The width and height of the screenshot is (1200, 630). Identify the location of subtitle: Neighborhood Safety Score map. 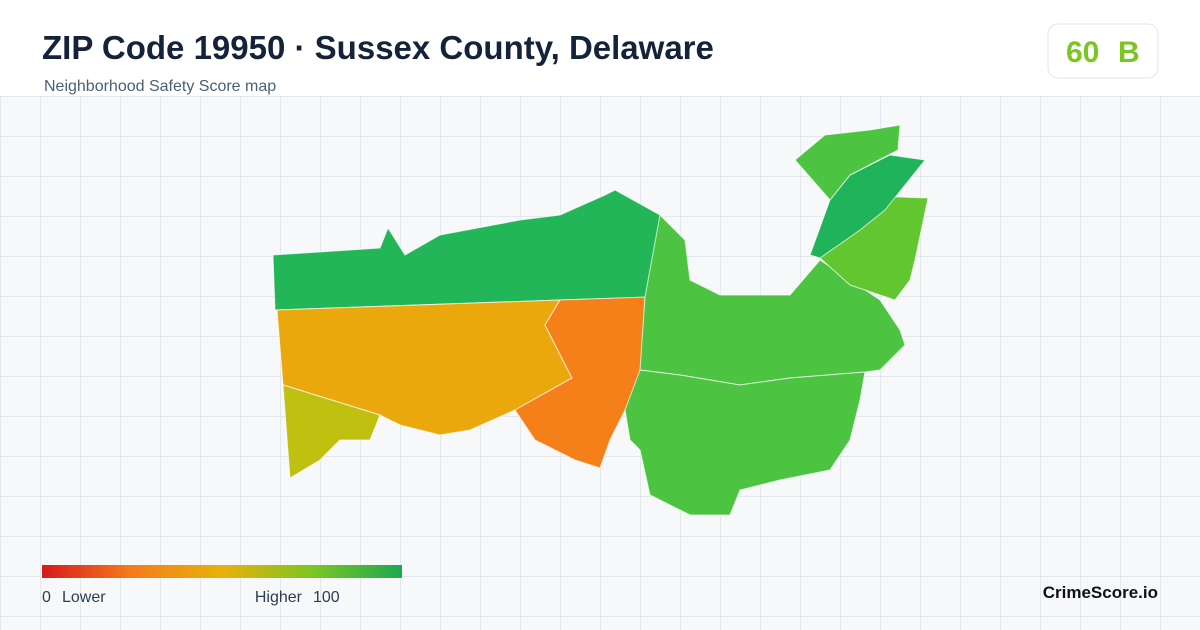
(160, 86).